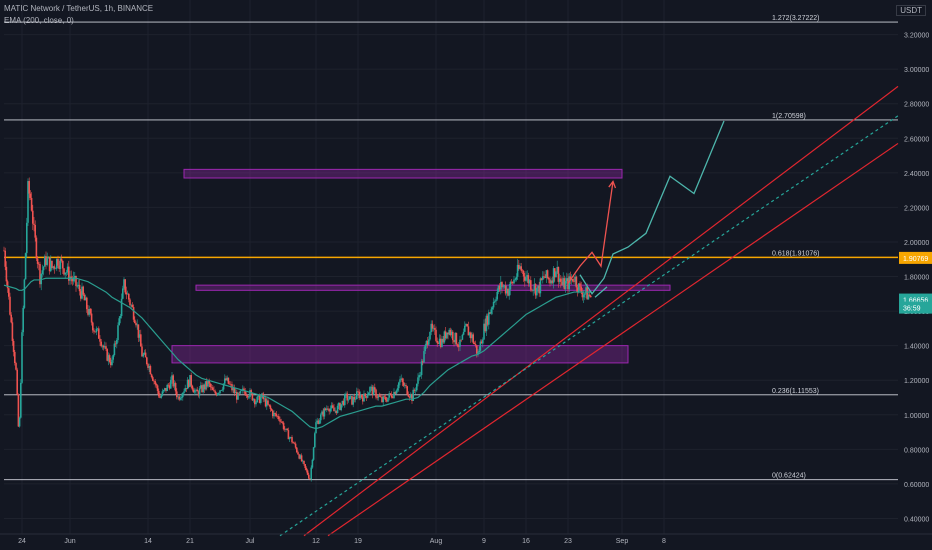  Describe the element at coordinates (795, 18) in the screenshot. I see `fib-level-label: 1.272(3.27222)` at that location.